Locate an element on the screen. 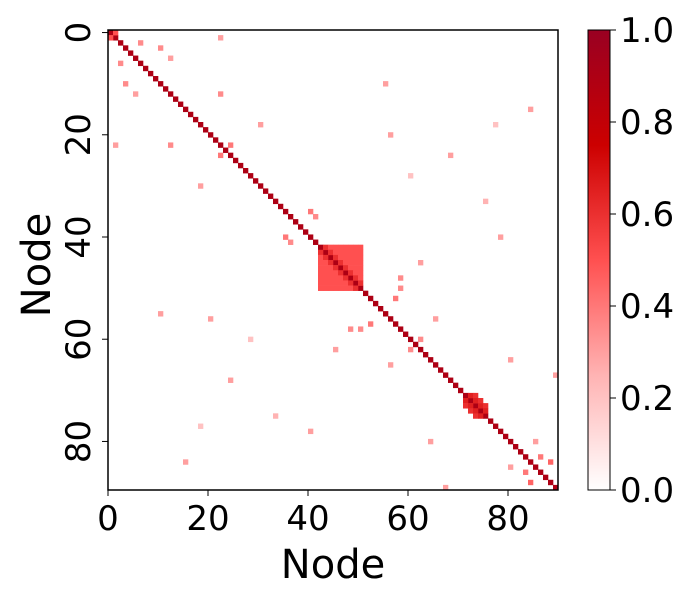 The width and height of the screenshot is (700, 604). y-tick-label: 20 is located at coordinates (79, 134).